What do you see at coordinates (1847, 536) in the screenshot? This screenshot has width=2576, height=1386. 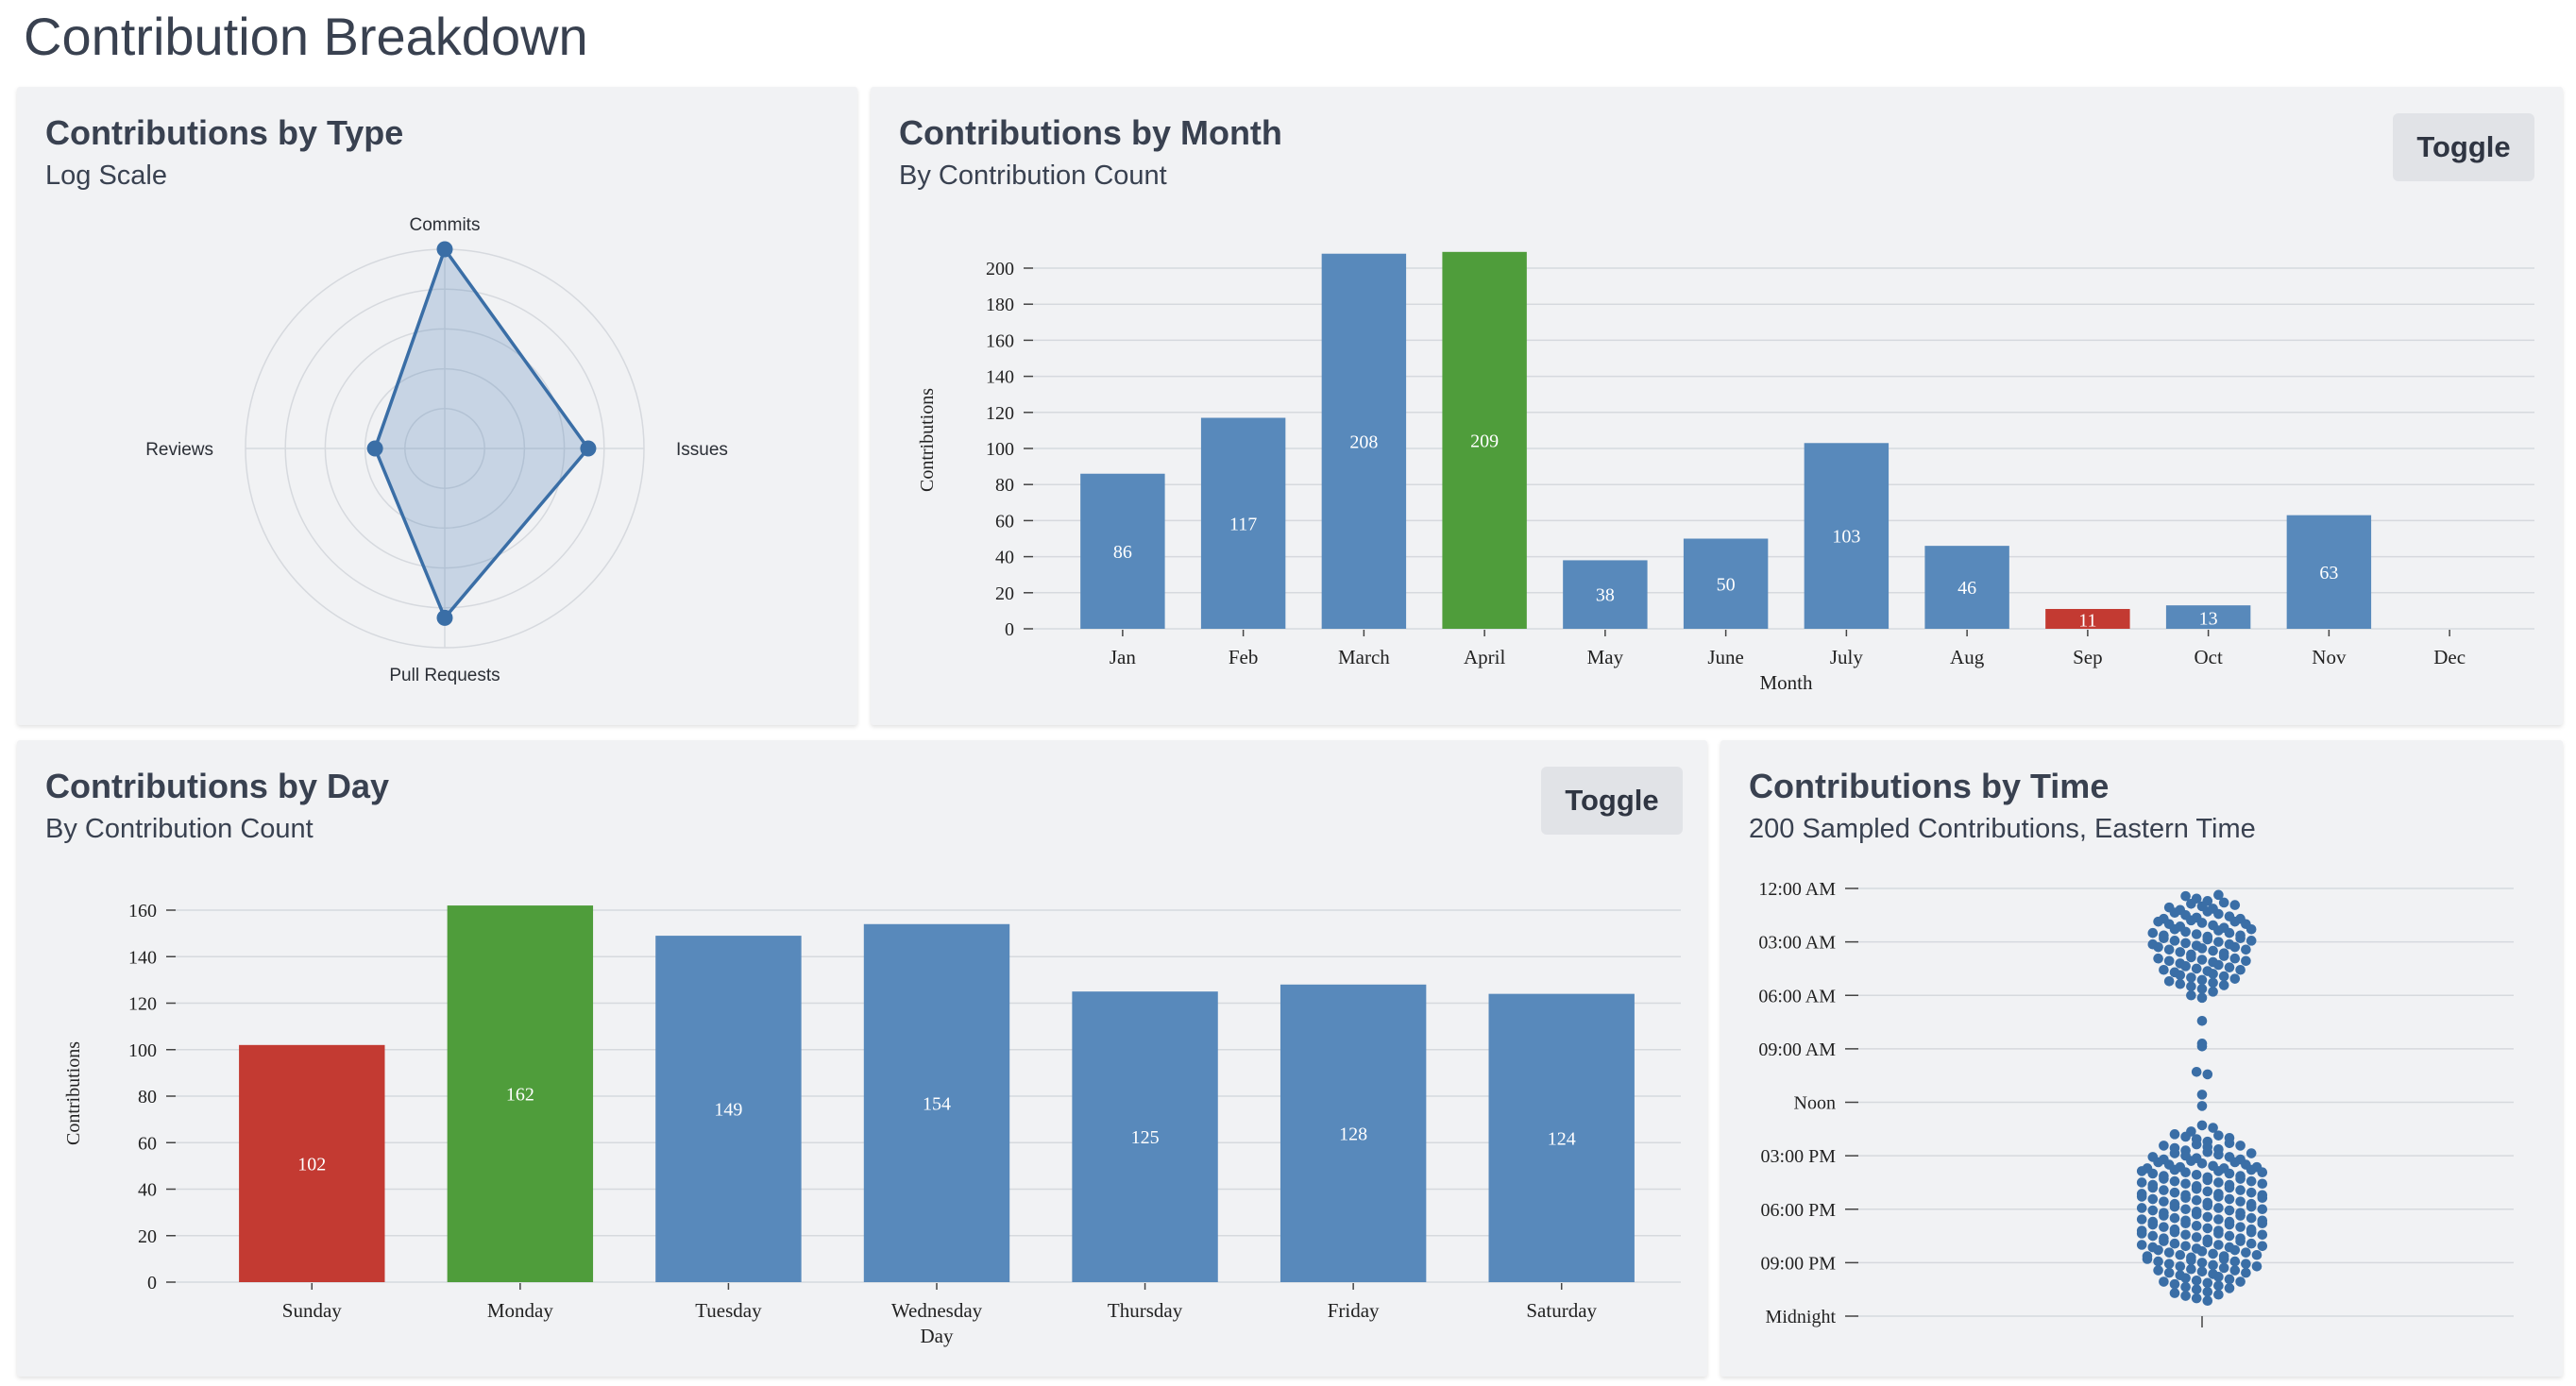 I see `bar-july` at bounding box center [1847, 536].